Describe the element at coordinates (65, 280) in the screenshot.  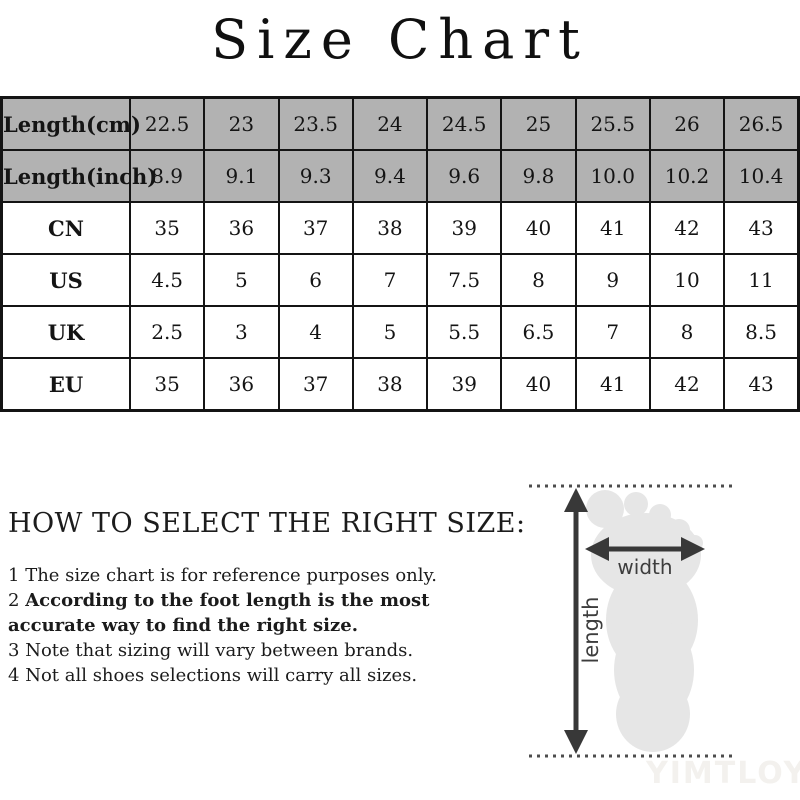
I see `row-label: US` at that location.